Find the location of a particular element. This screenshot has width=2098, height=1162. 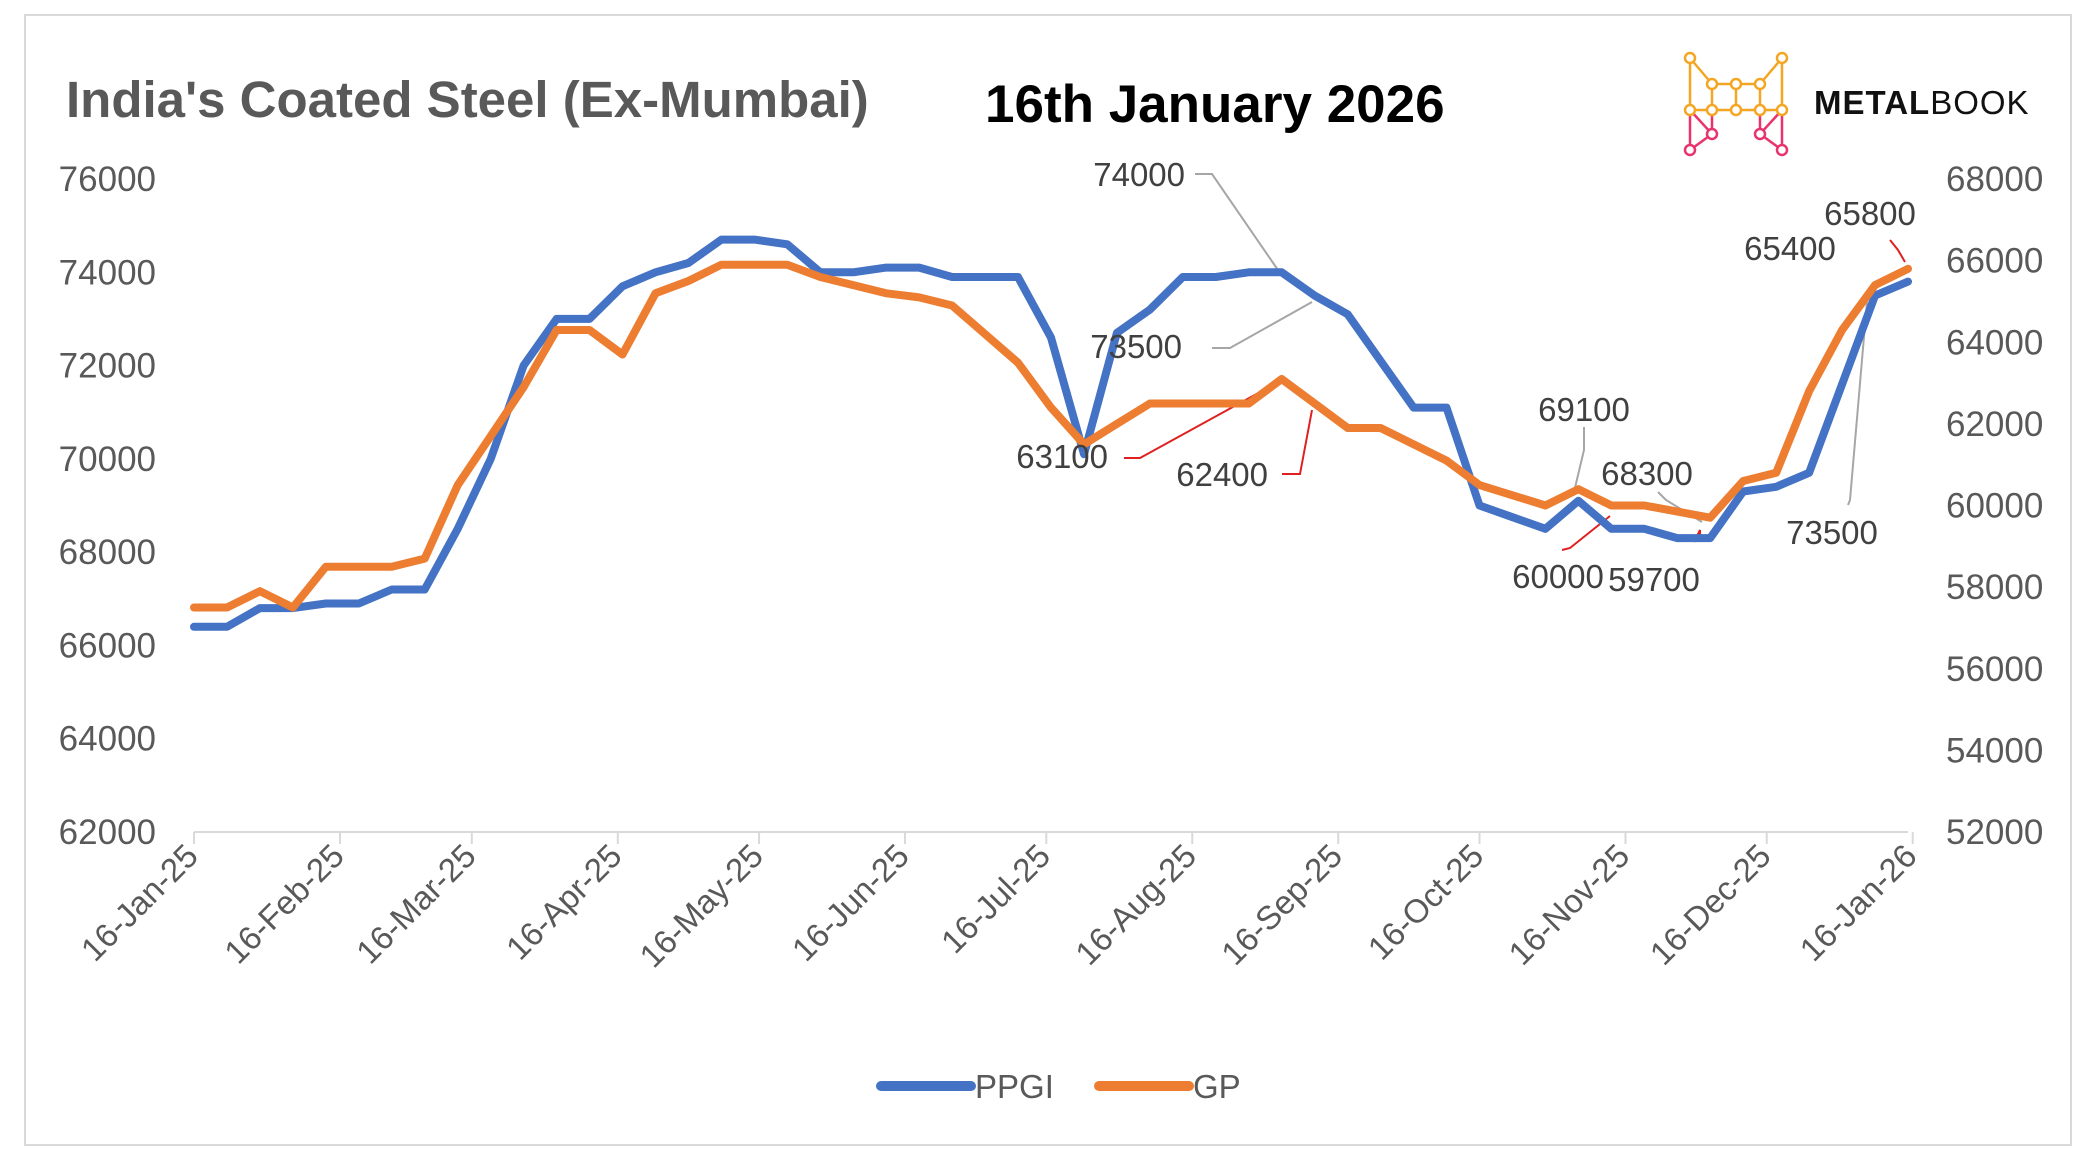

y-right-tick: 56000 is located at coordinates (1994, 669).